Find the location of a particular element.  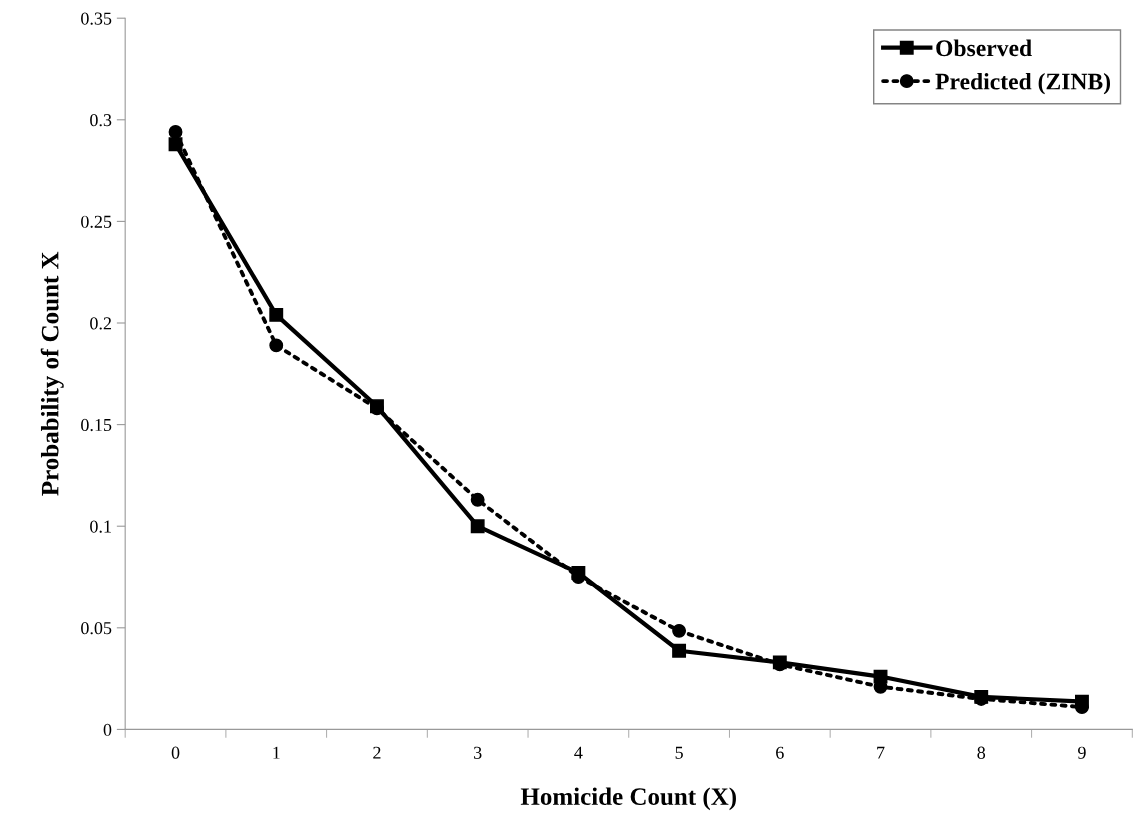

y-tick-label: 0.2 is located at coordinates (100, 323).